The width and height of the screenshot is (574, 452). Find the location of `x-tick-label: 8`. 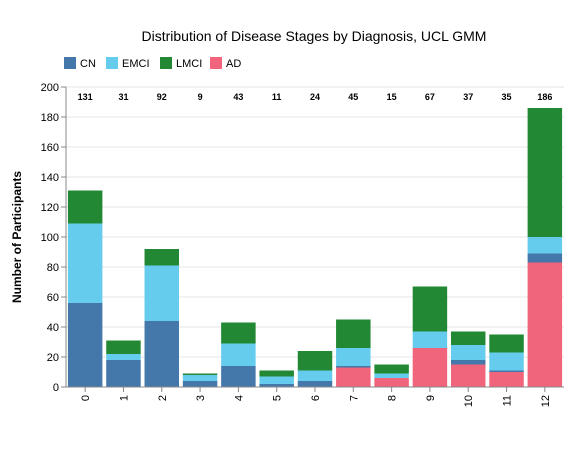

x-tick-label: 8 is located at coordinates (393, 398).